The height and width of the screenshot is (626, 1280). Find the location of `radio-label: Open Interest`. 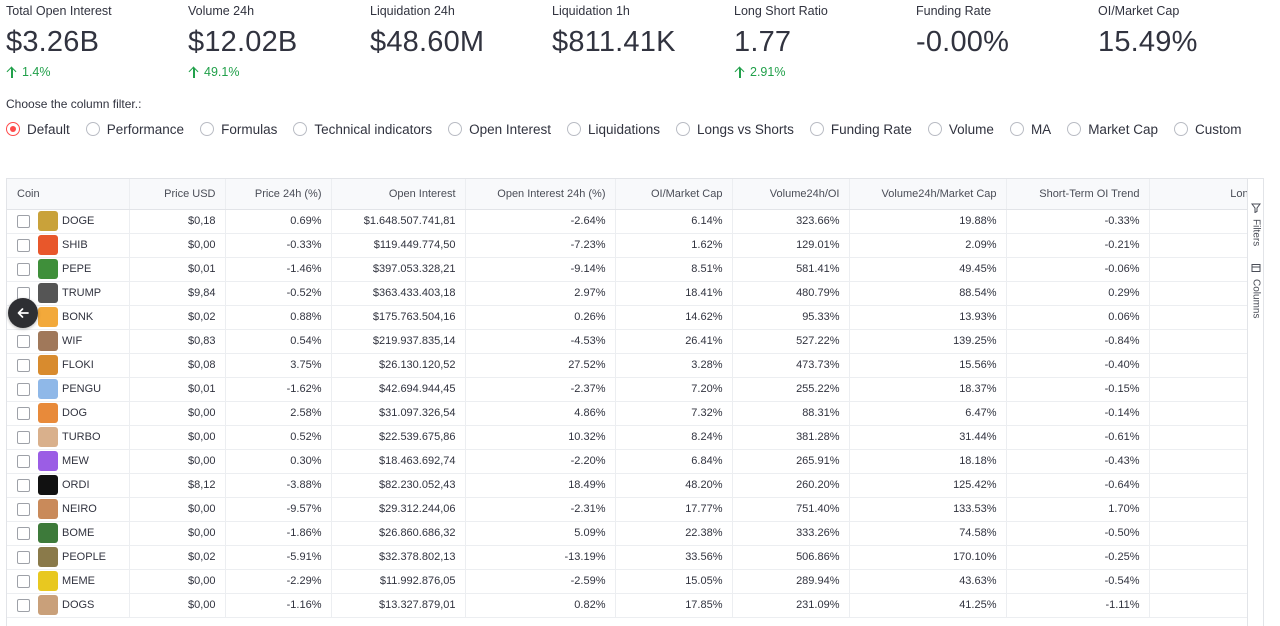

radio-label: Open Interest is located at coordinates (510, 129).